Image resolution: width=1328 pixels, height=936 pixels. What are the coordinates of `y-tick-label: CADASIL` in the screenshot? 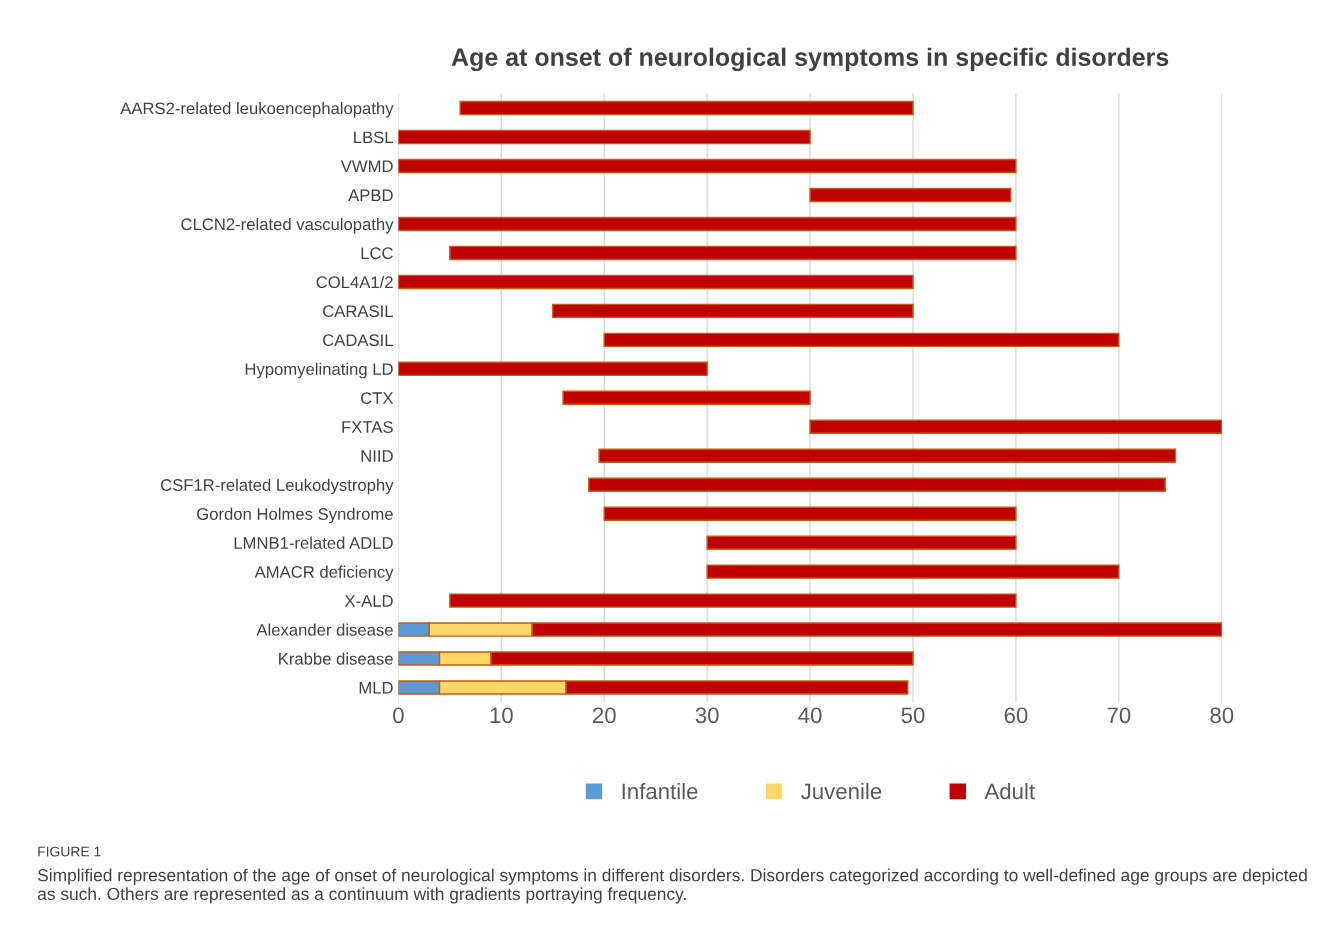 It's located at (358, 340).